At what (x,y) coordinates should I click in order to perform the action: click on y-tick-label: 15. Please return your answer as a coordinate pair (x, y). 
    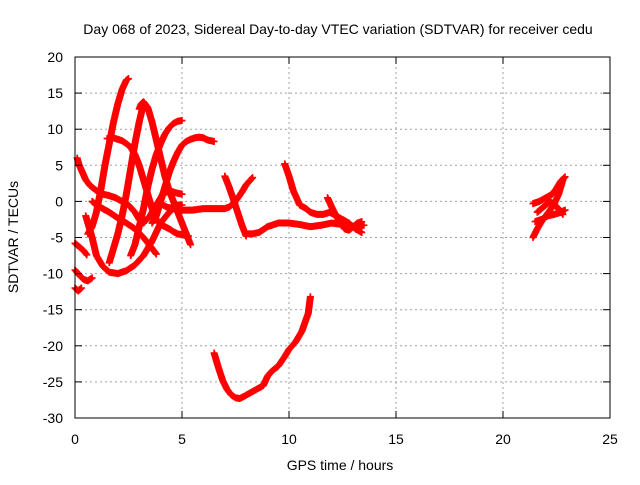
    Looking at the image, I should click on (55, 93).